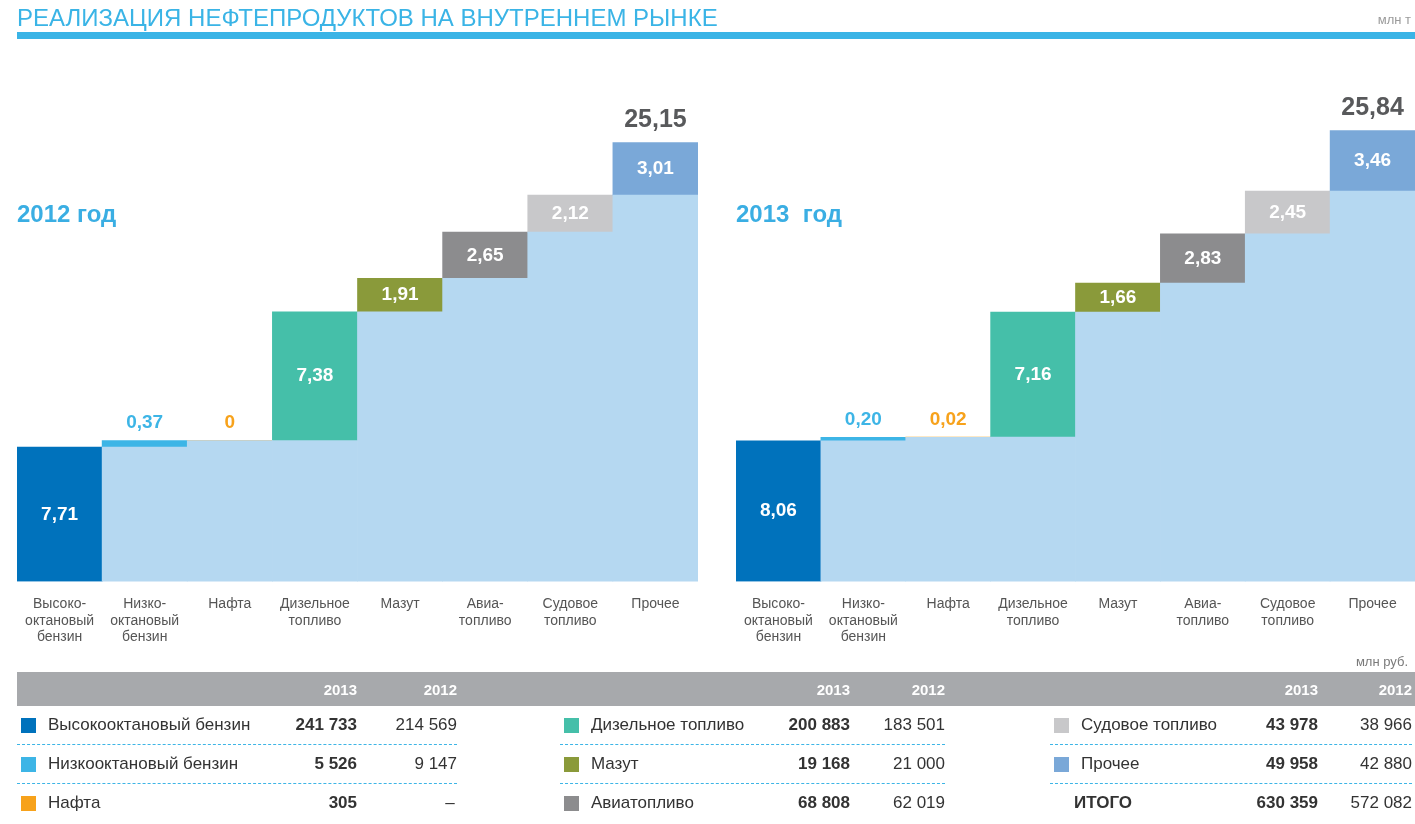  Describe the element at coordinates (143, 764) in the screenshot. I see `category-label: Низкооктановый бензин` at that location.